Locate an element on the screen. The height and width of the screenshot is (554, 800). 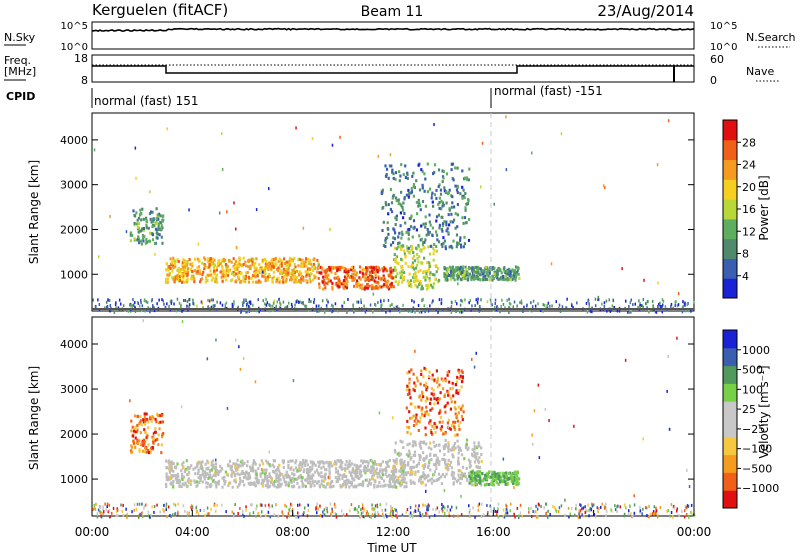
colorbar-tick-label: 500 is located at coordinates (752, 370).